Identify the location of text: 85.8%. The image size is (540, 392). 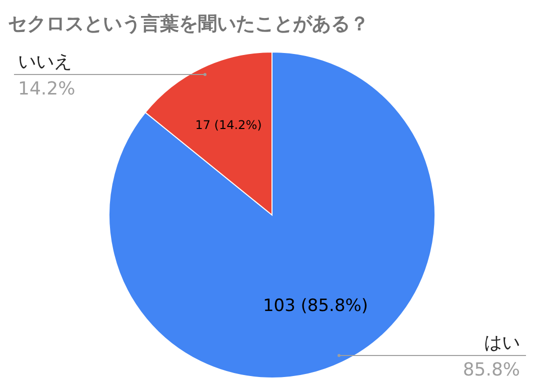
(491, 370).